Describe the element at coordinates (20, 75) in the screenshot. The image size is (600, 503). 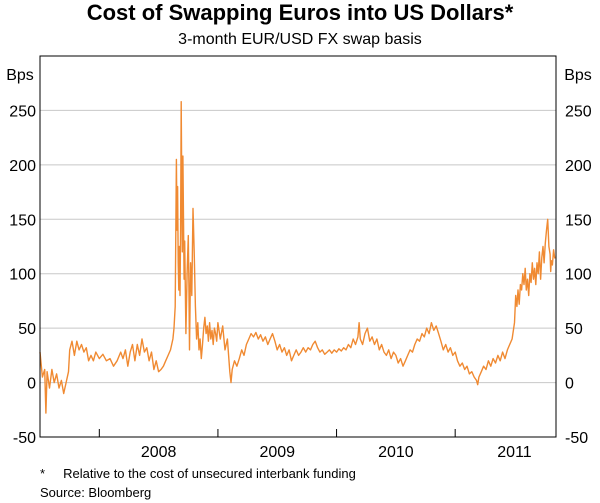
I see `y-axis-unit-left: Bps` at that location.